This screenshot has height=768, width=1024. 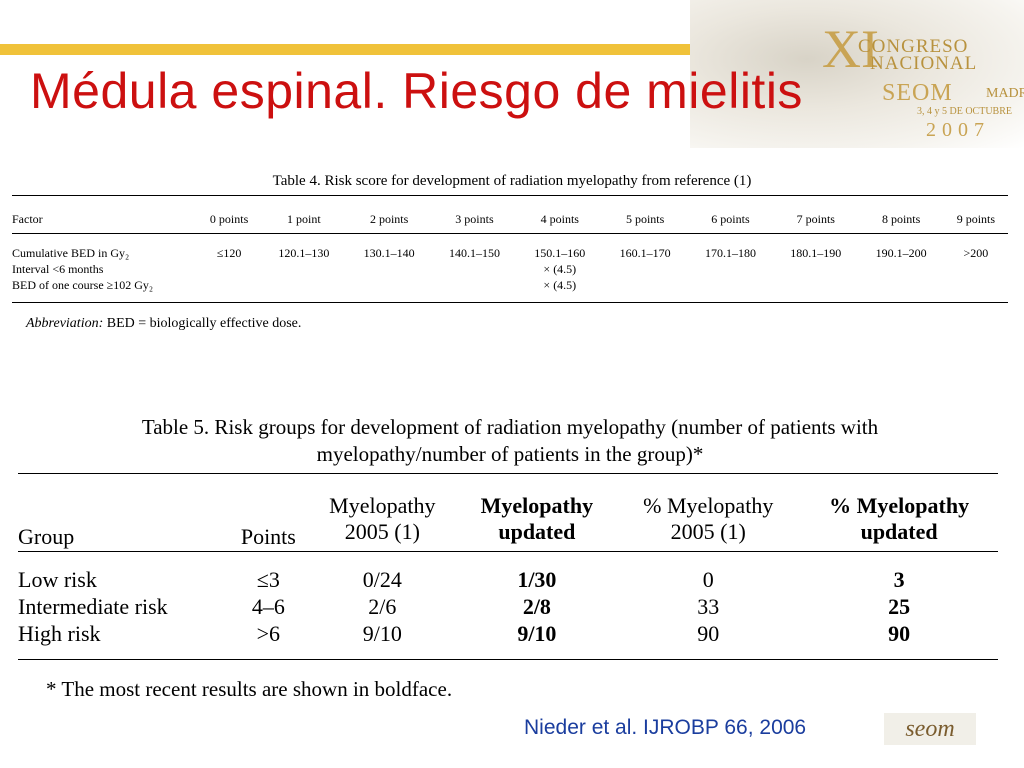 I want to click on table4-header-cell: 0 points, so click(x=229, y=218).